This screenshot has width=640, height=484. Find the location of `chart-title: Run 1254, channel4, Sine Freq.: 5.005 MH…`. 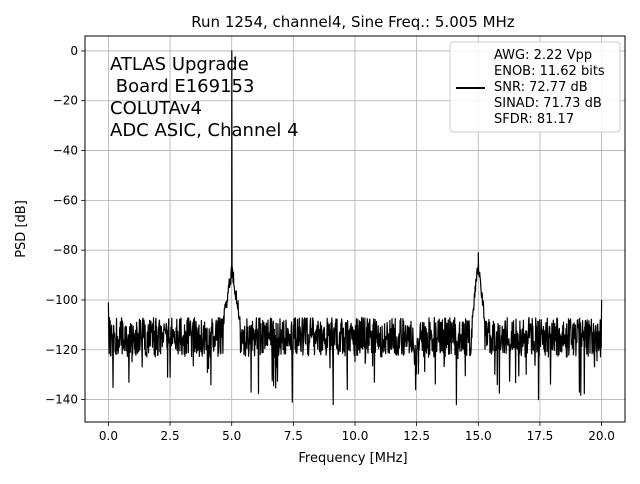

chart-title: Run 1254, channel4, Sine Freq.: 5.005 MH… is located at coordinates (353, 22).